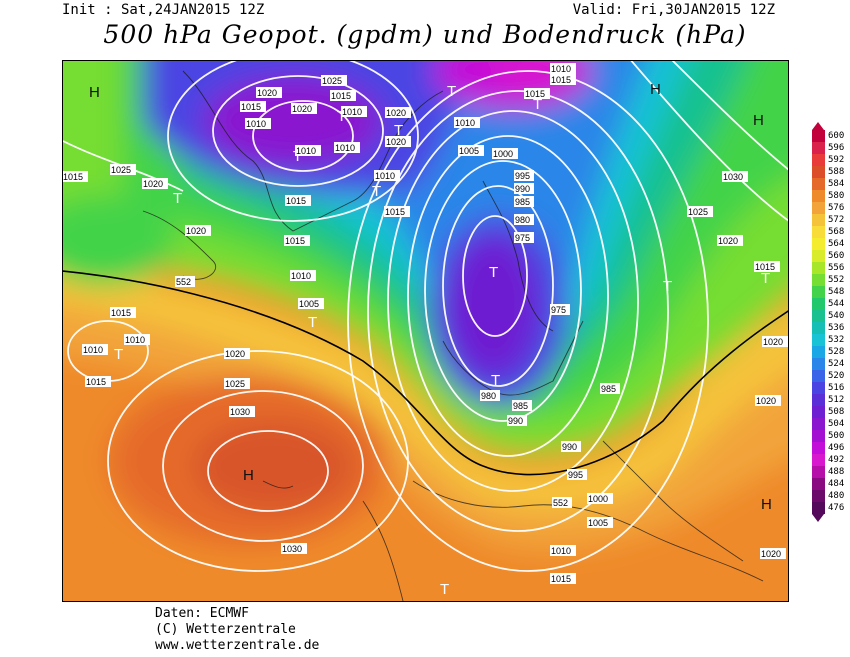 The height and width of the screenshot is (657, 850). What do you see at coordinates (600, 522) in the screenshot?
I see `isobar-label: 1005` at bounding box center [600, 522].